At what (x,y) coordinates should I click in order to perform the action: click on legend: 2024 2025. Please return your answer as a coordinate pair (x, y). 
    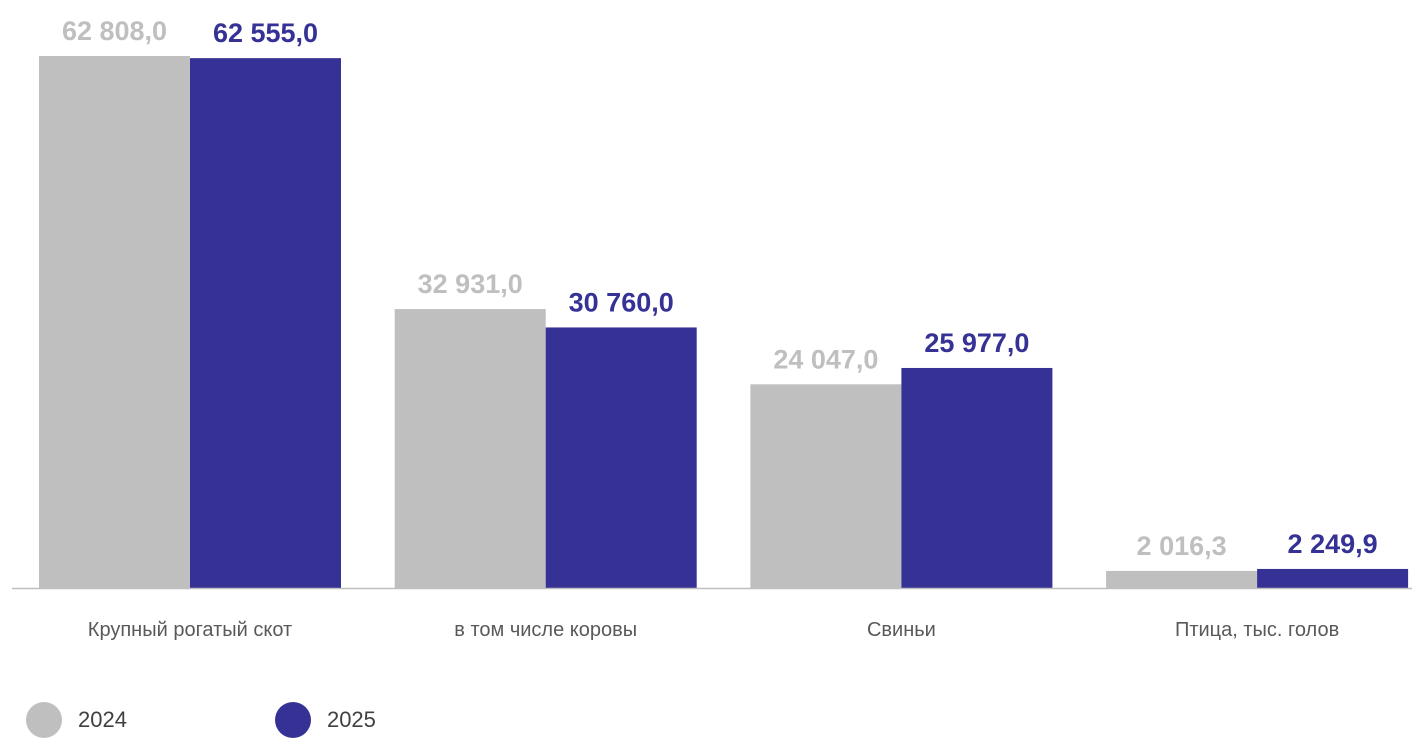
    Looking at the image, I should click on (275, 720).